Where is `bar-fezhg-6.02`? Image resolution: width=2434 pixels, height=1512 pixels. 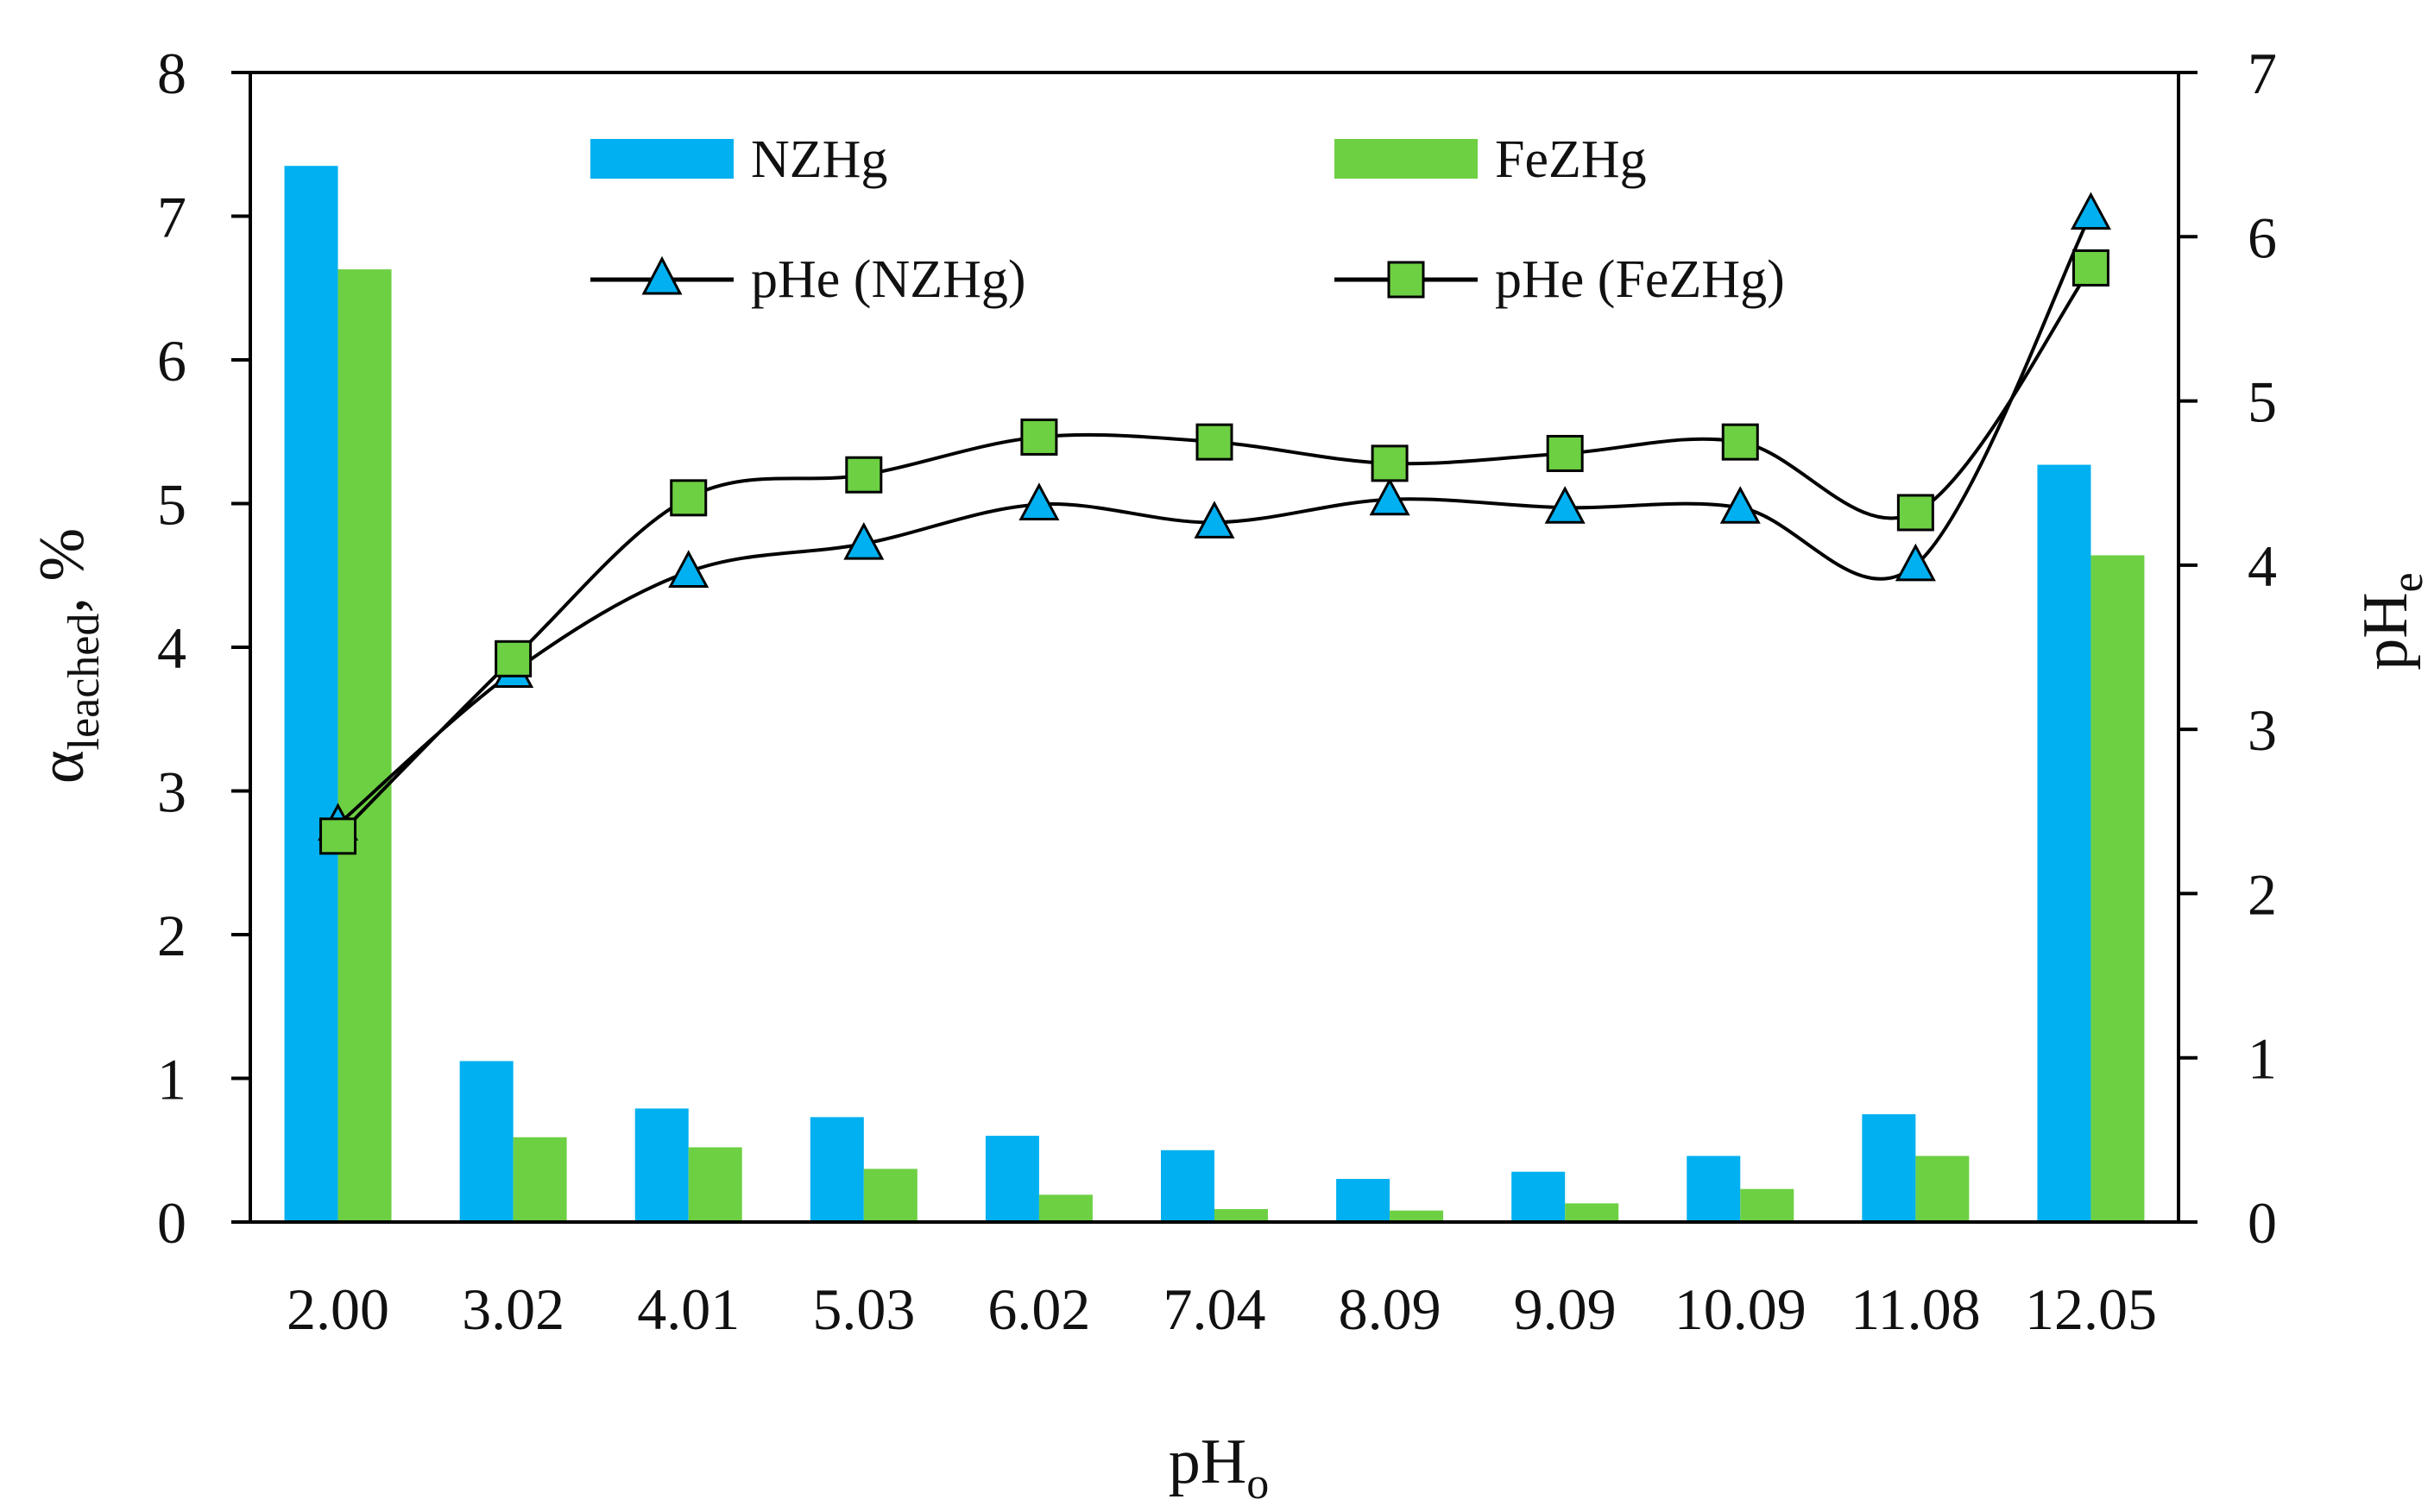
bar-fezhg-6.02 is located at coordinates (1065, 1208).